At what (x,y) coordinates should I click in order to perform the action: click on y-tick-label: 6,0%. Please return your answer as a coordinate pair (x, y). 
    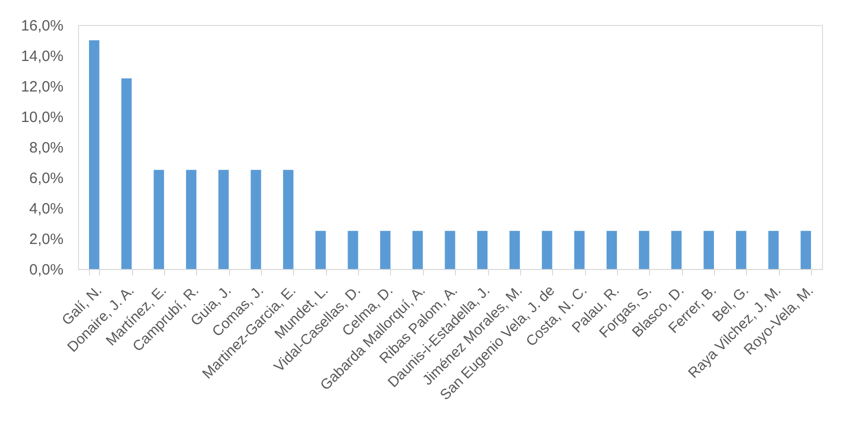
    Looking at the image, I should click on (46, 178).